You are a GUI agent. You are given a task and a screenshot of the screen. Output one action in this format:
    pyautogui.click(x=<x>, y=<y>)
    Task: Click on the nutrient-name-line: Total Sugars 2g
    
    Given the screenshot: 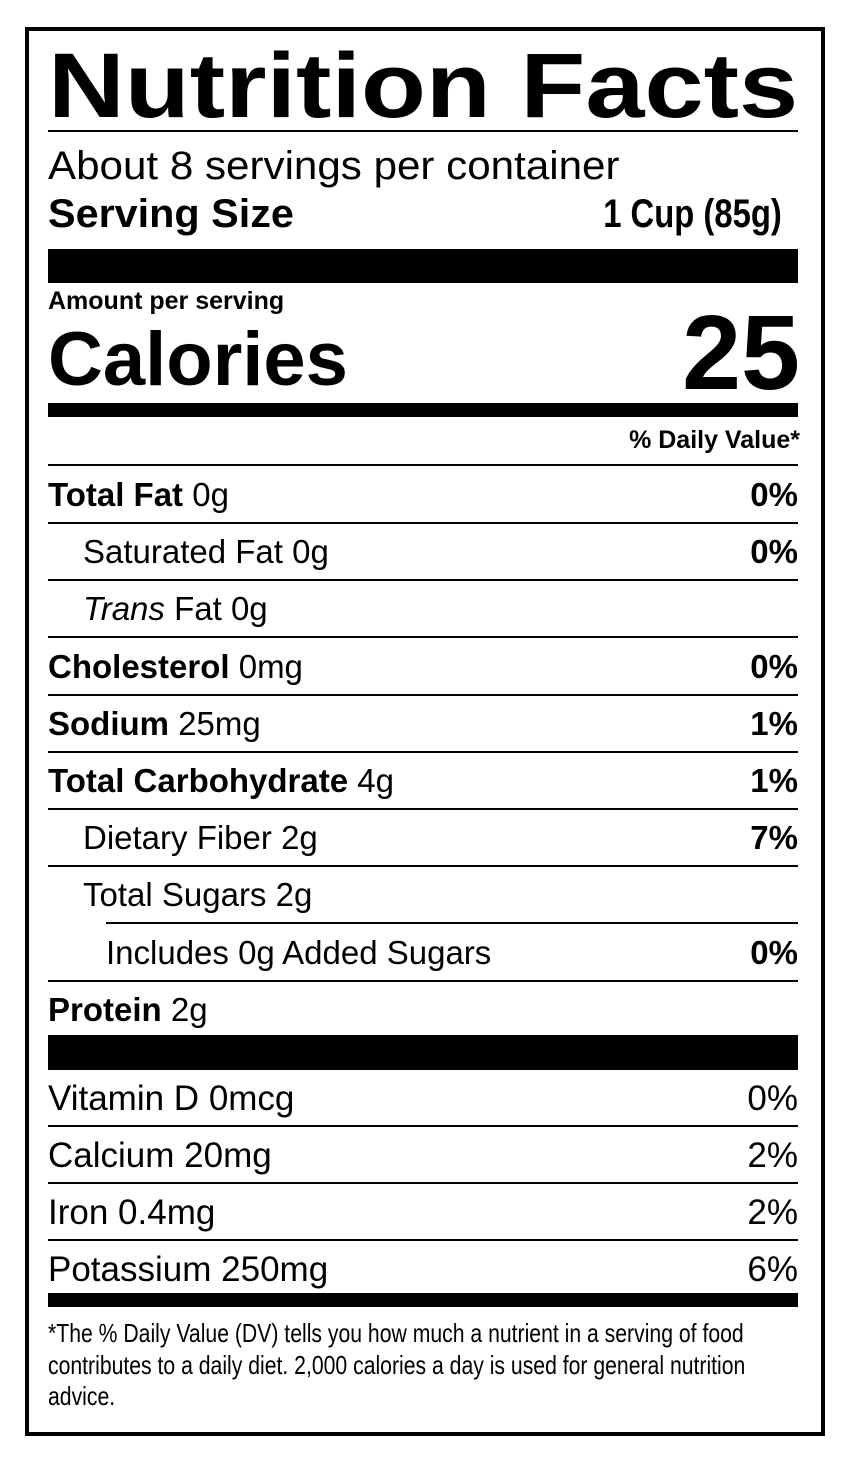 What is the action you would take?
    pyautogui.click(x=197, y=894)
    